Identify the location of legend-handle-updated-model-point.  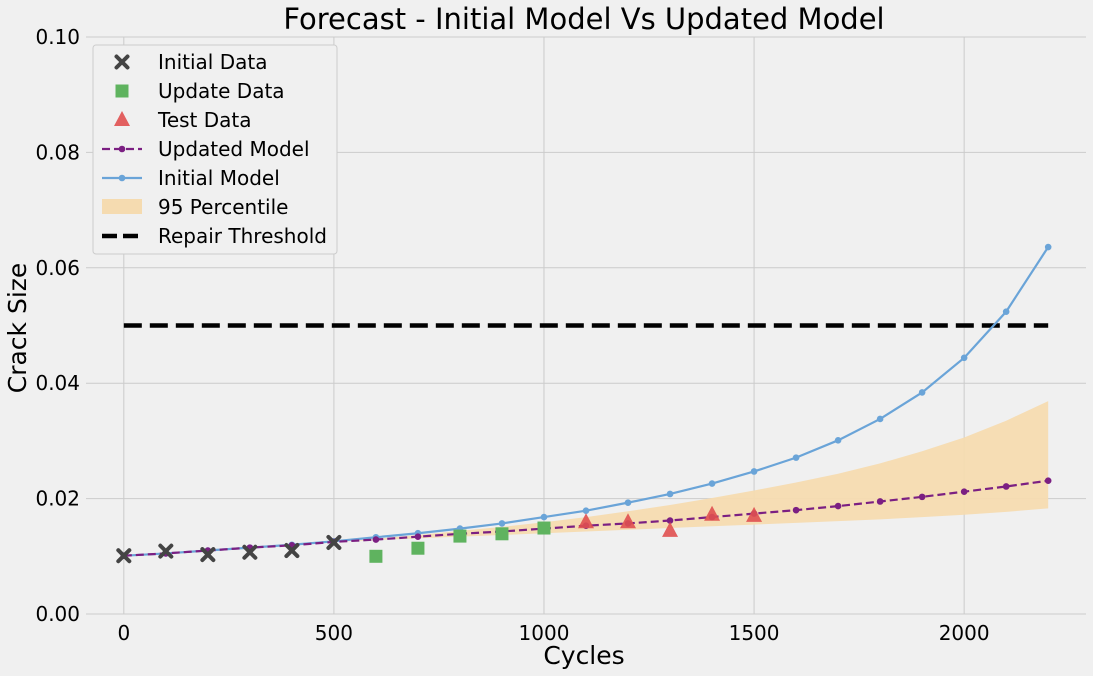
(122, 149).